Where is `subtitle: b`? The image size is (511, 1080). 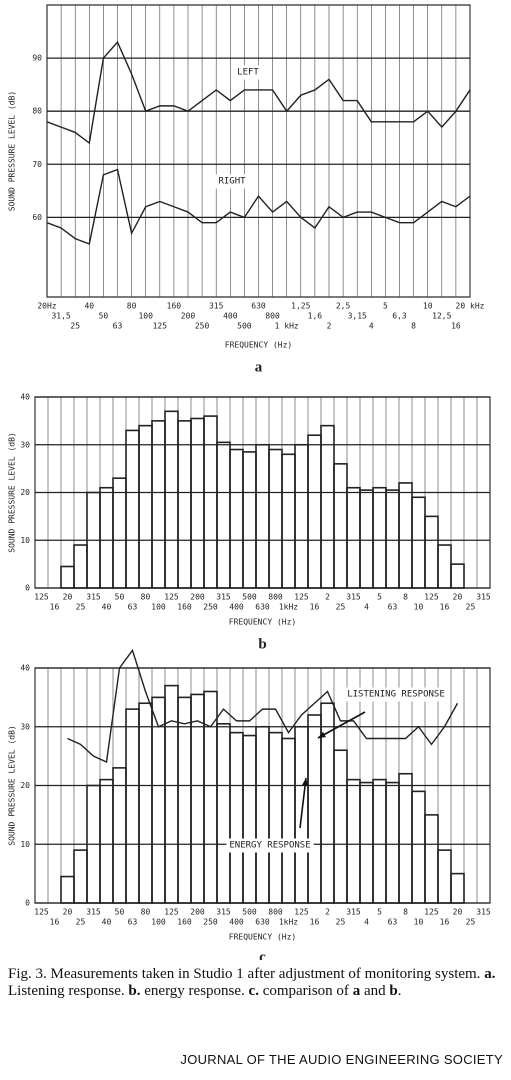
subtitle: b is located at coordinates (262, 644).